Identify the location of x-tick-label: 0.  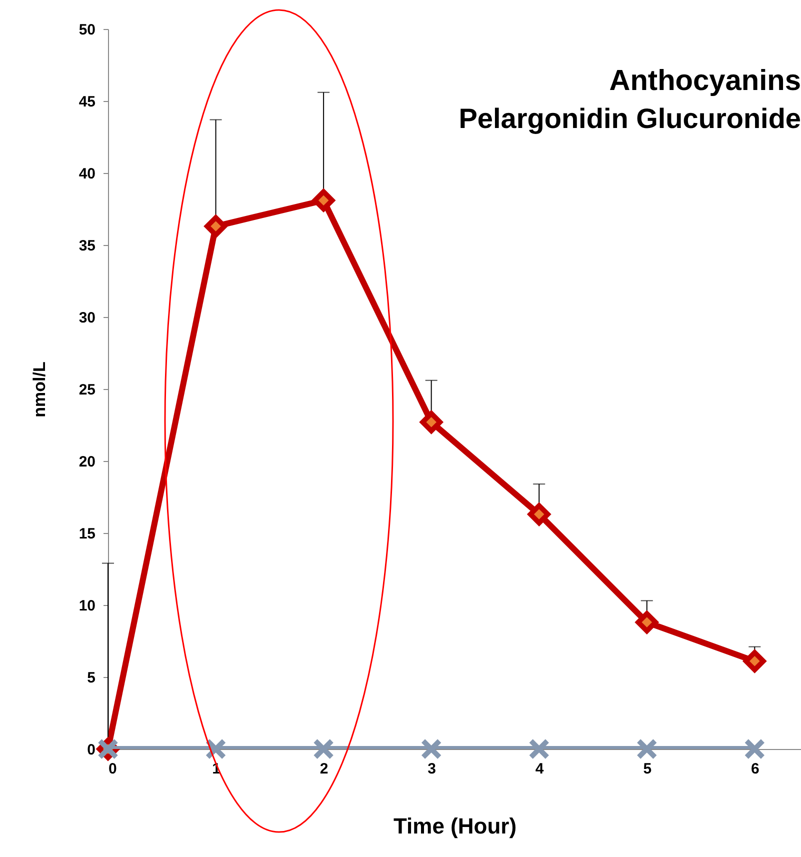
(112, 769).